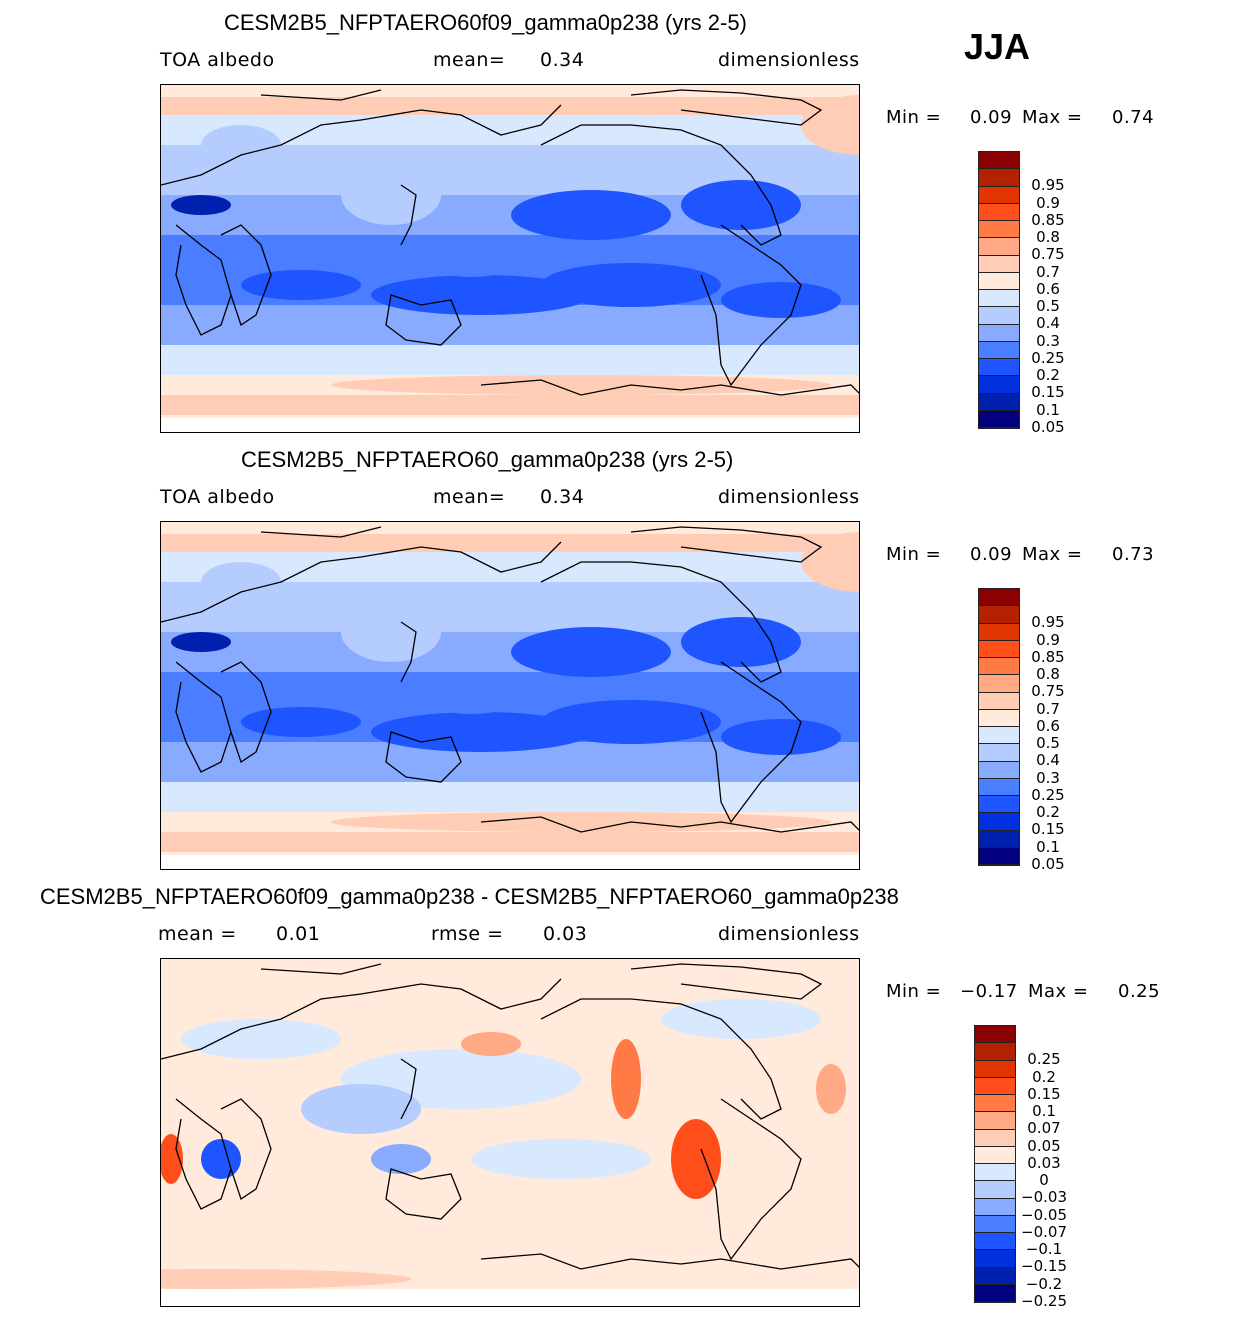 The height and width of the screenshot is (1321, 1248). I want to click on panel2-min-value: 0.09, so click(991, 554).